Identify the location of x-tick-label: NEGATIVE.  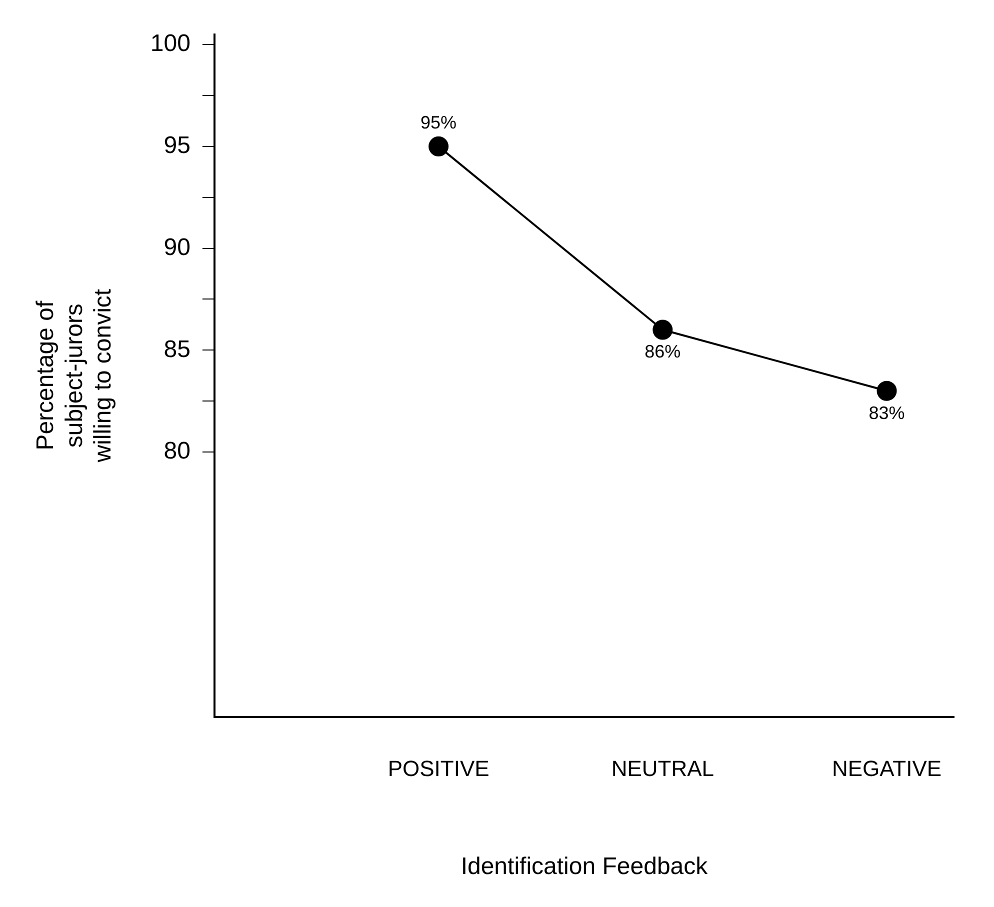
(887, 769).